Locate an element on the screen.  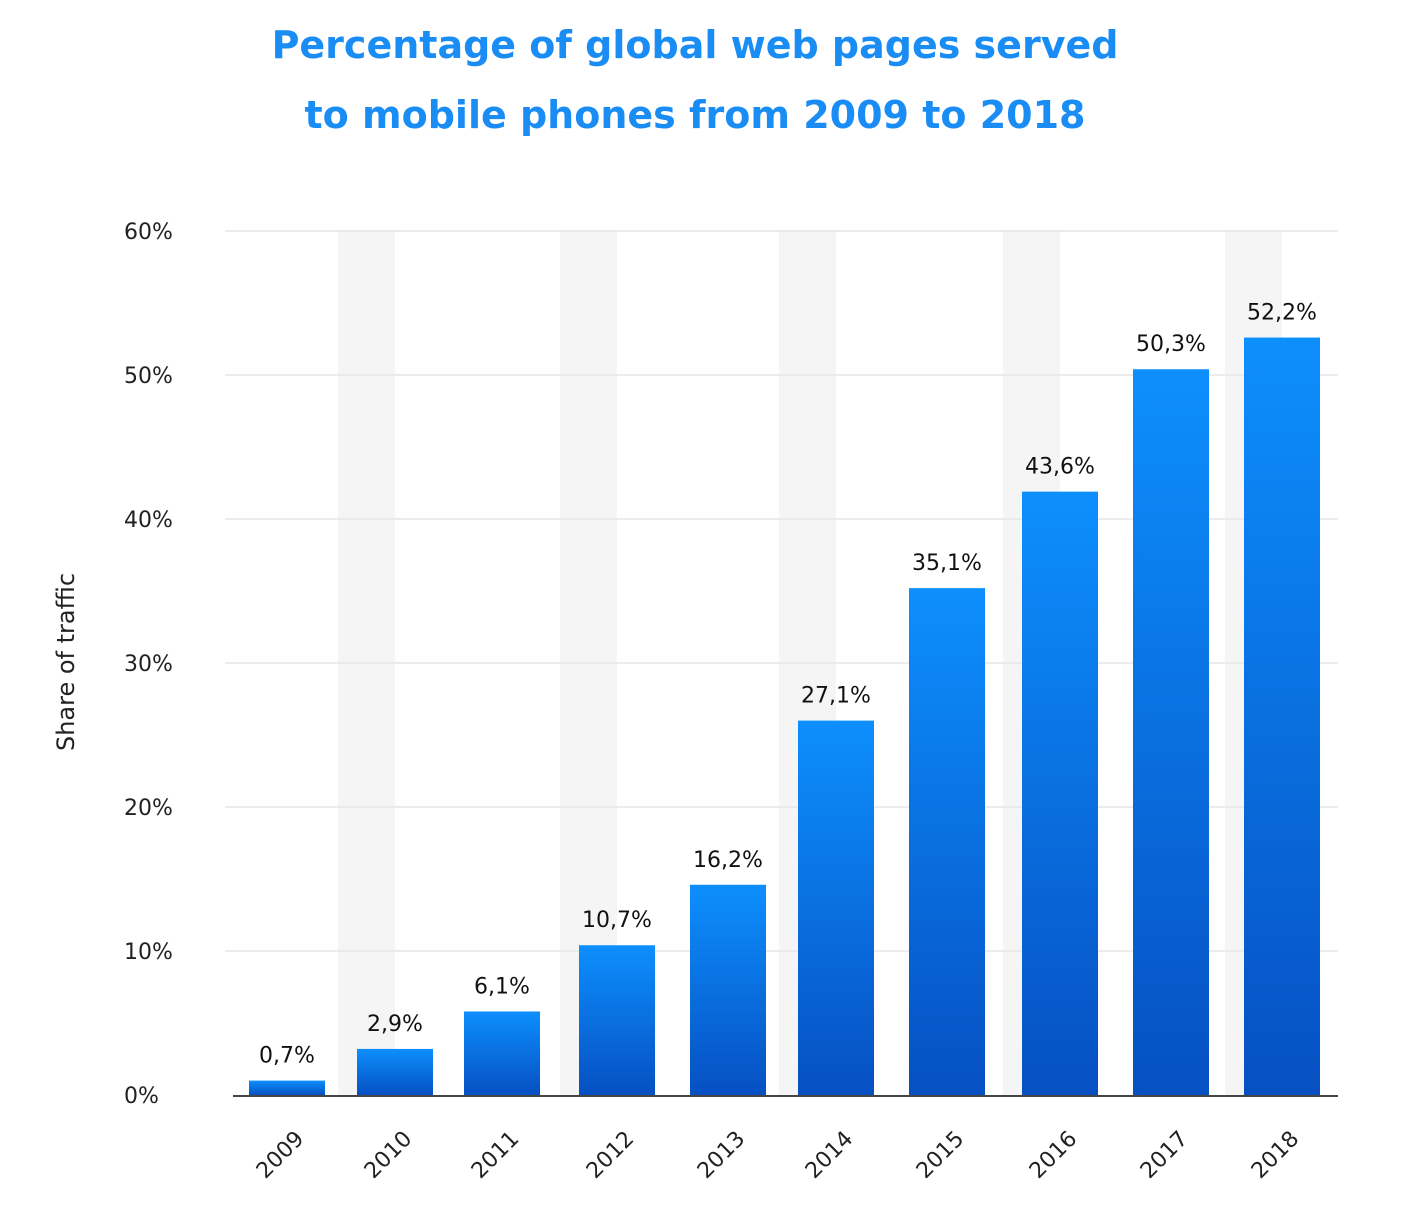
bar-2014 is located at coordinates (836, 907).